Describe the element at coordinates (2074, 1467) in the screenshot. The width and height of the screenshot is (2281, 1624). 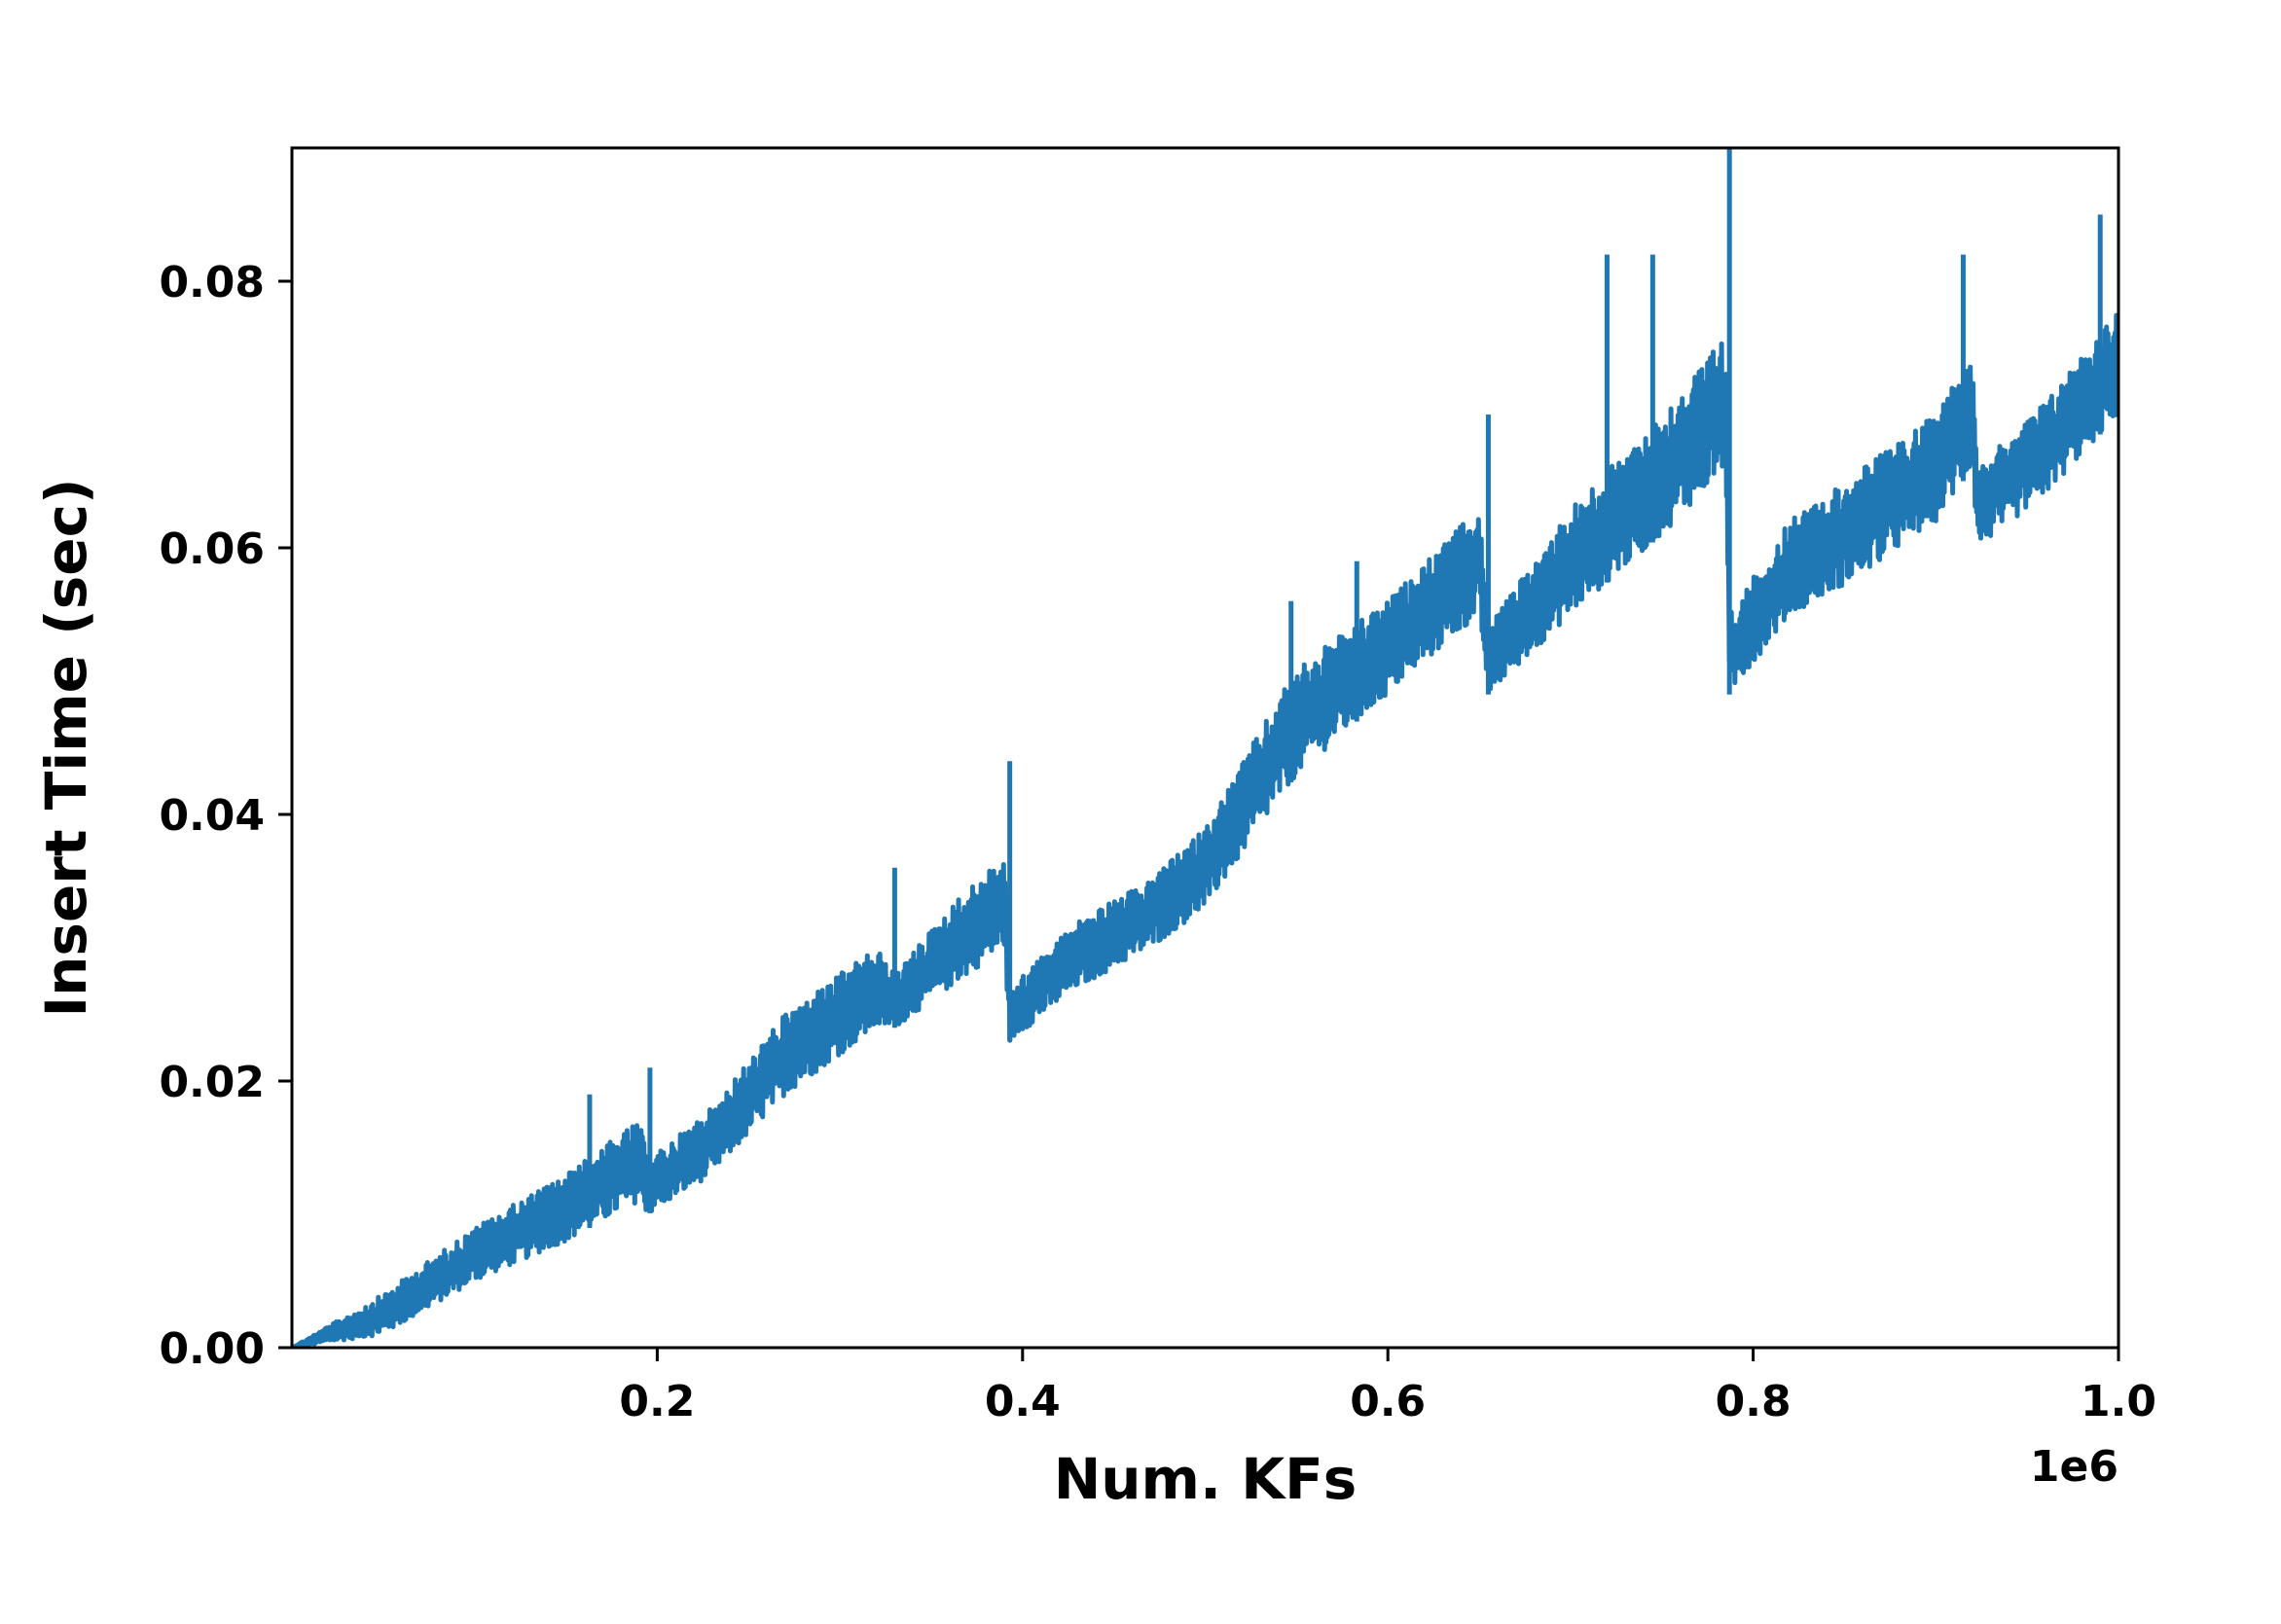
I see `x-axis-offset-label: 1e6` at that location.